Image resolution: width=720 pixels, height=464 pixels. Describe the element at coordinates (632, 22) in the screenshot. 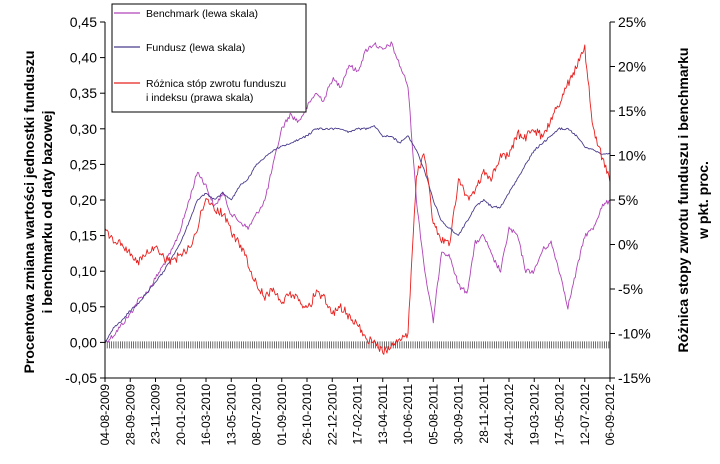

I see `right-tick-label: 25%` at that location.